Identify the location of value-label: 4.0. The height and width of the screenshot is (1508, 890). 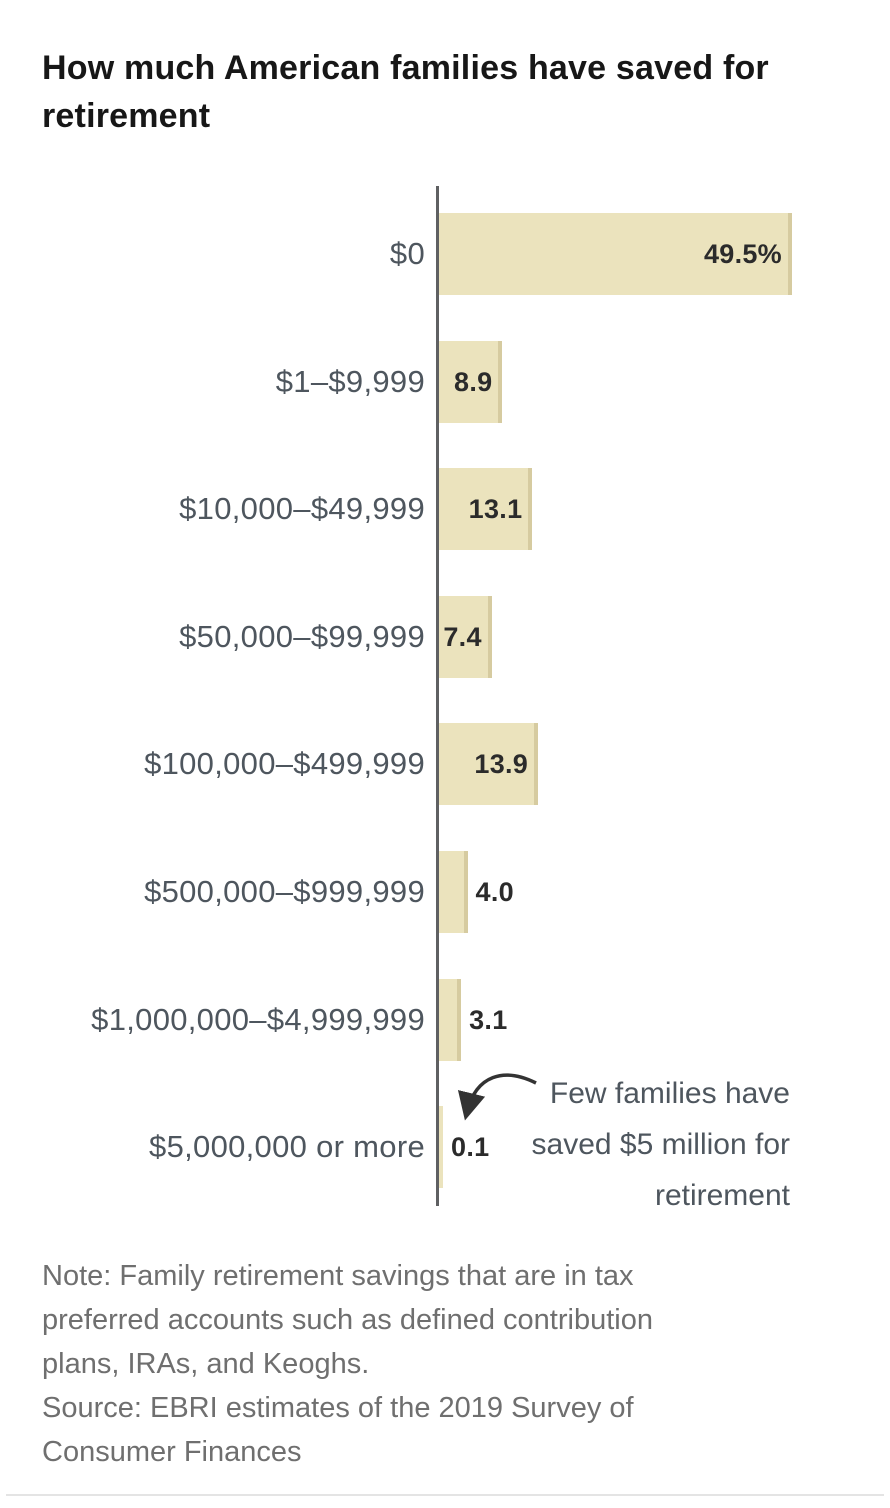
(494, 891).